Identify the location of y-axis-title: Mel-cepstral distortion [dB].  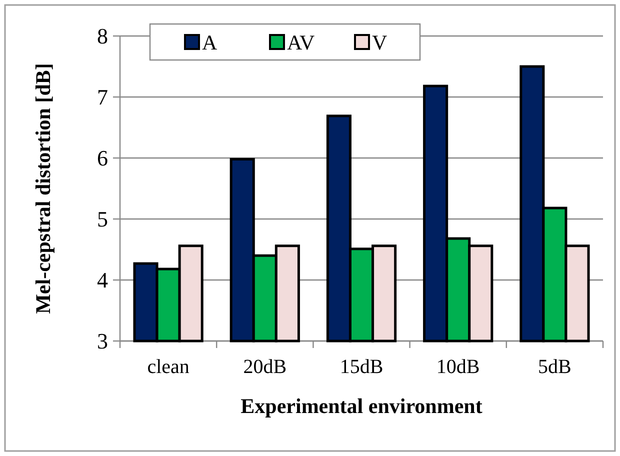
(43, 188).